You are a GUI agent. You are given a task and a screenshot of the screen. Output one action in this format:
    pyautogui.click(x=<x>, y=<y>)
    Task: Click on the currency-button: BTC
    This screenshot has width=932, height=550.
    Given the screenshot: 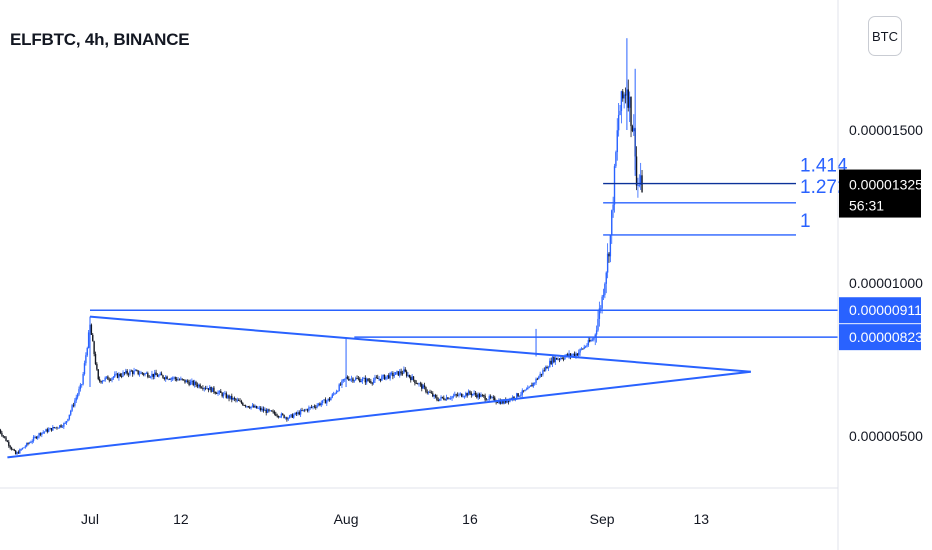 What is the action you would take?
    pyautogui.click(x=885, y=36)
    